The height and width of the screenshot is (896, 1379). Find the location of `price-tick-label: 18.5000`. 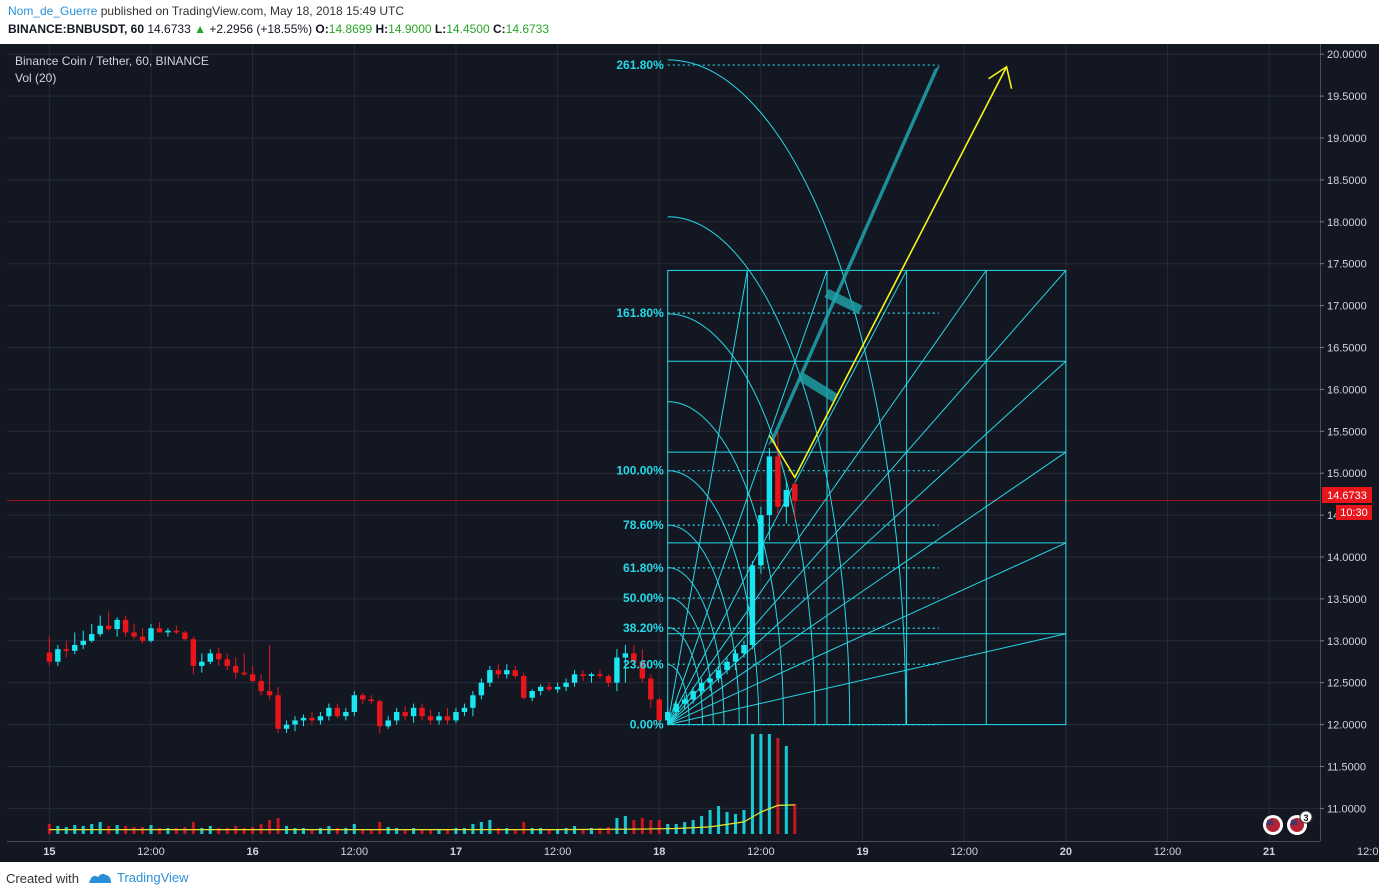

price-tick-label: 18.5000 is located at coordinates (1347, 181).